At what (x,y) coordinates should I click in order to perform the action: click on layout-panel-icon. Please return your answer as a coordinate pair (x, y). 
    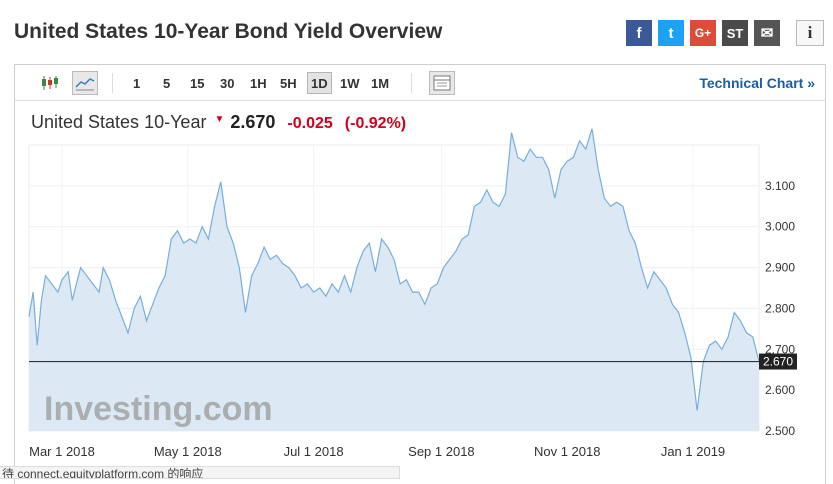
    Looking at the image, I should click on (442, 83).